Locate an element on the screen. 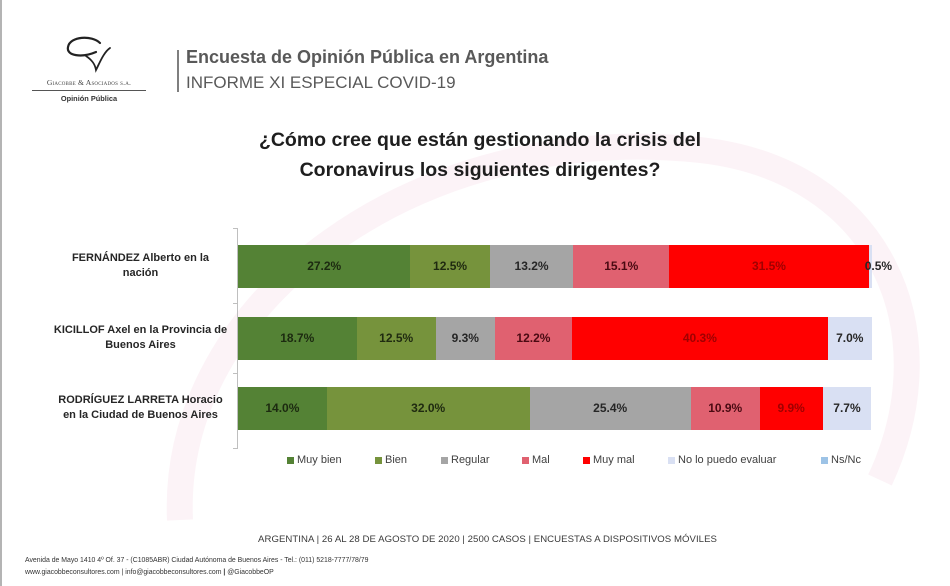 This screenshot has height=586, width=950. data-label: 12.2% is located at coordinates (533, 338).